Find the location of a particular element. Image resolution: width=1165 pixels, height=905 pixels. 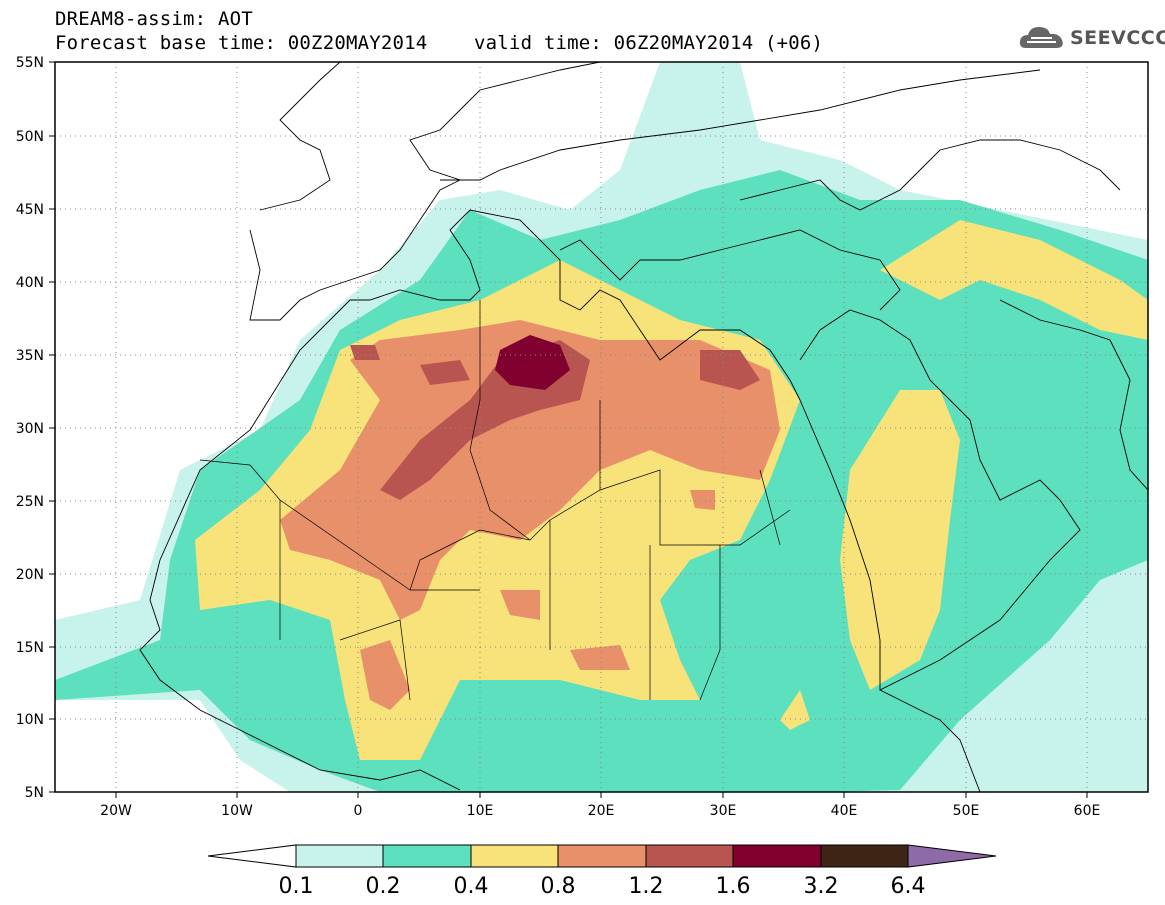

lat-label: 35N is located at coordinates (30, 356).